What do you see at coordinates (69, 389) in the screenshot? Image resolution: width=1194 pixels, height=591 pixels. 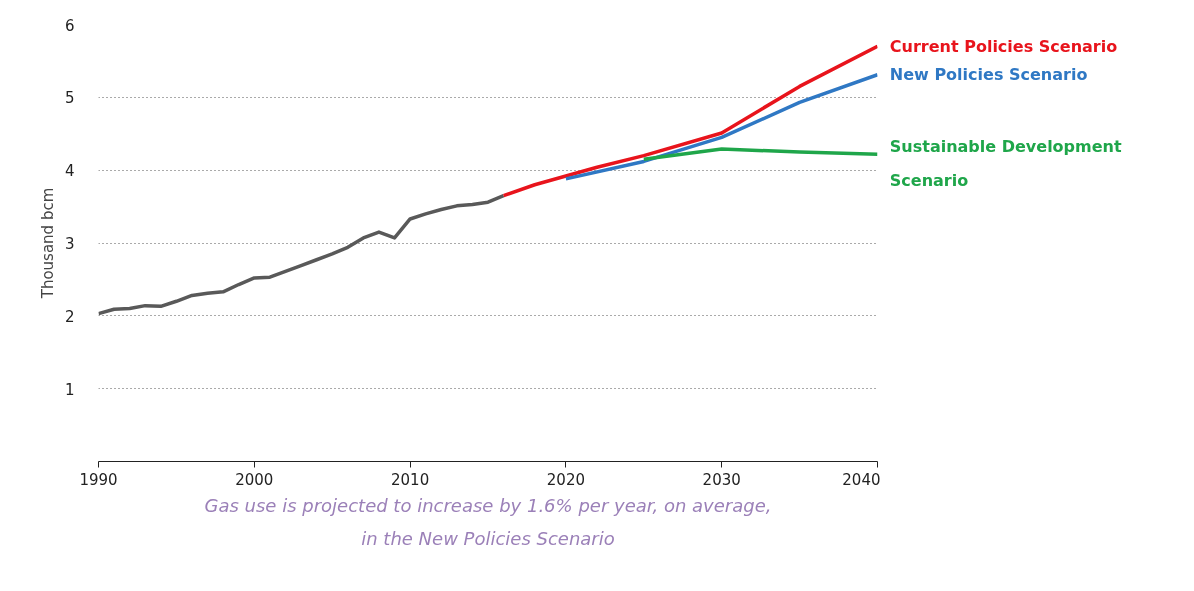 I see `y-tick-label: 1` at bounding box center [69, 389].